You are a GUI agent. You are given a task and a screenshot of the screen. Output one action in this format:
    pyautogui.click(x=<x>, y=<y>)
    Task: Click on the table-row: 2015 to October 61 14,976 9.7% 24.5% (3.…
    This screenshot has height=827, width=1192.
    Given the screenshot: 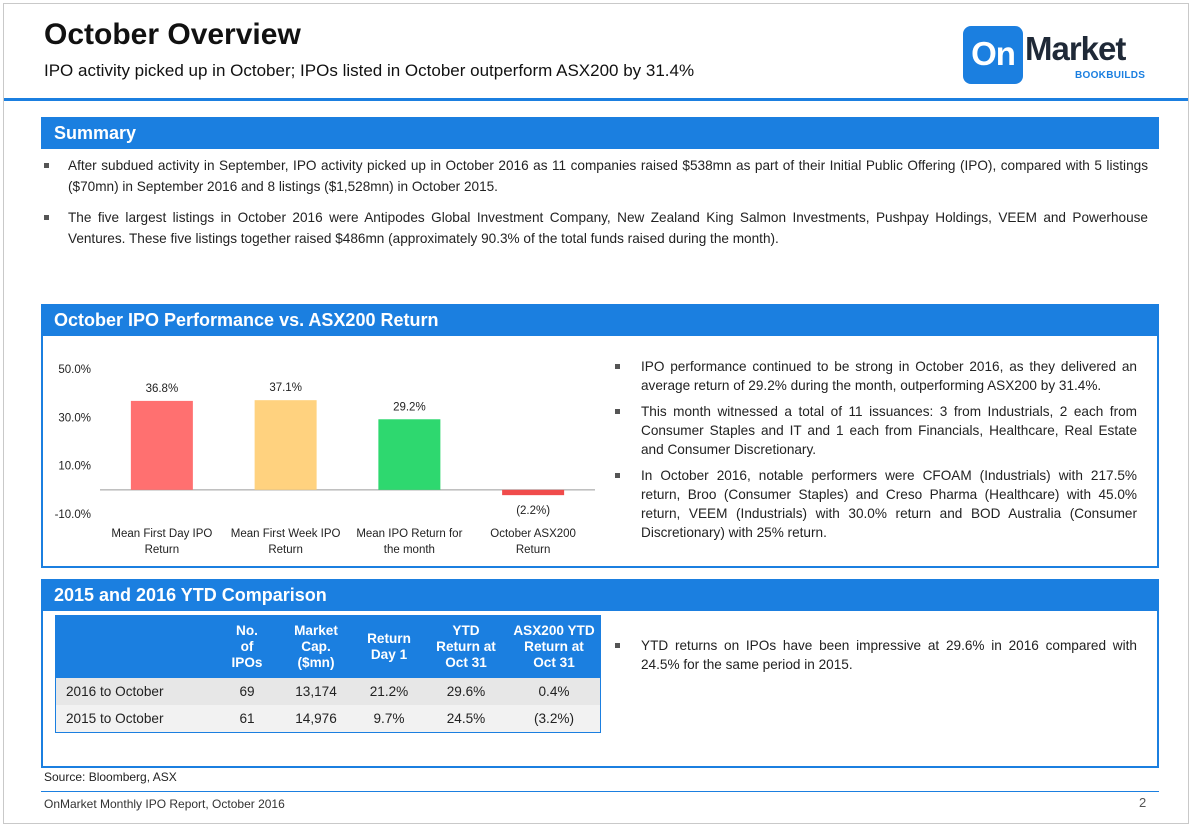 What is the action you would take?
    pyautogui.click(x=328, y=718)
    